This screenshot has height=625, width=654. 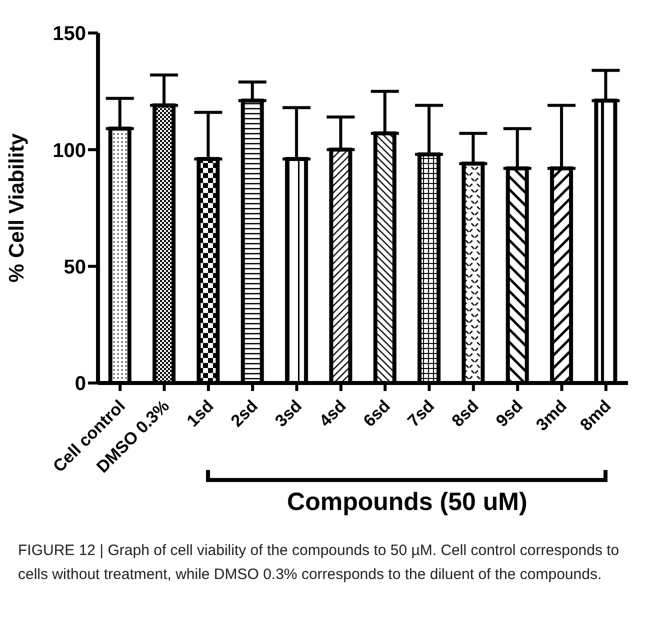 I want to click on caption: FIGURE 12 | Graph of cell viability of the compounds to 50 µM. Cell control corresponds to cells without treatment, while DMSO 0.3% corresponds to the diluent of the compounds., so click(x=319, y=563).